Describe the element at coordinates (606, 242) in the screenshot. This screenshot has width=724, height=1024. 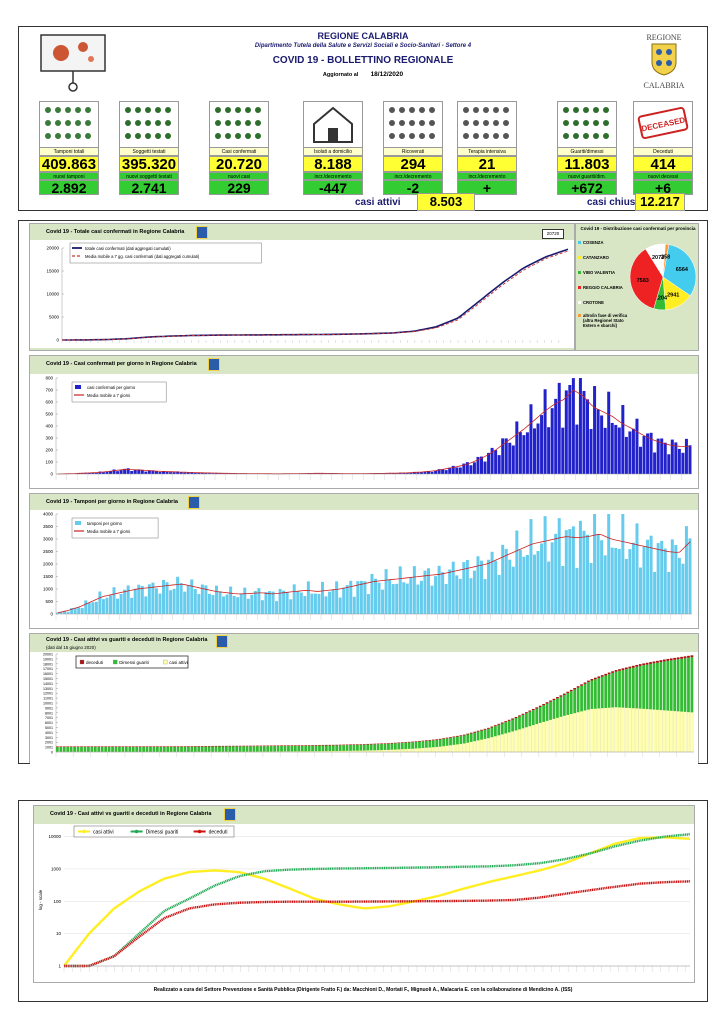
I see `pie-legend-item: COSENZA` at that location.